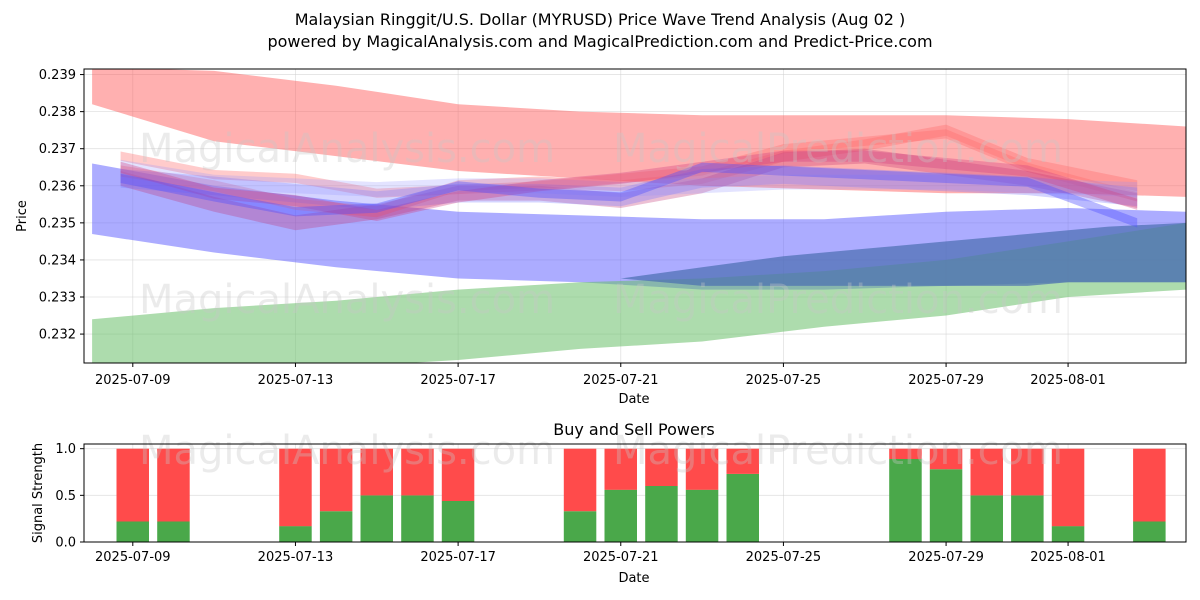  What do you see at coordinates (784, 557) in the screenshot?
I see `signal-xtick-label-4: 2025-07-25` at bounding box center [784, 557].